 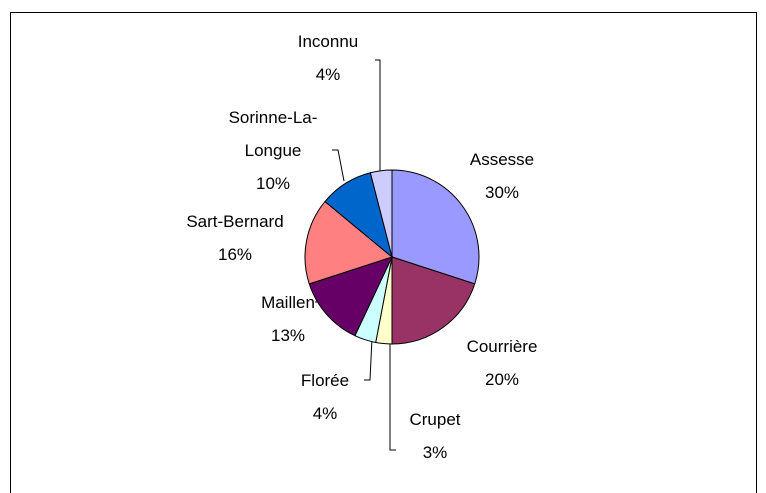 I want to click on leader-lines, so click(x=355, y=255).